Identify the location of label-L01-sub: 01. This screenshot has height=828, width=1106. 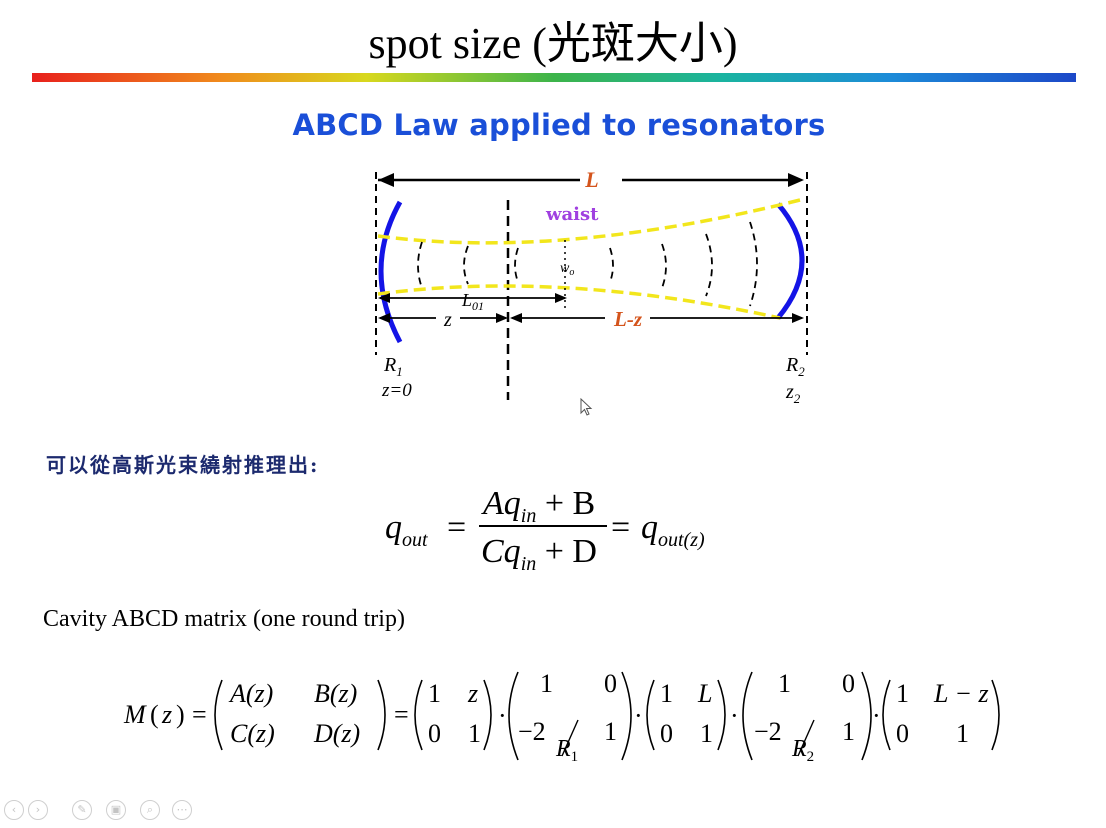
(478, 306).